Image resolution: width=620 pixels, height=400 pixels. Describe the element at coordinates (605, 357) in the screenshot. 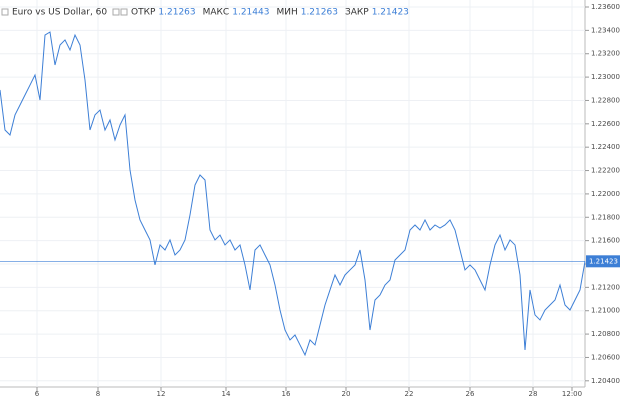

I see `y-tick-label: 1.20600` at that location.